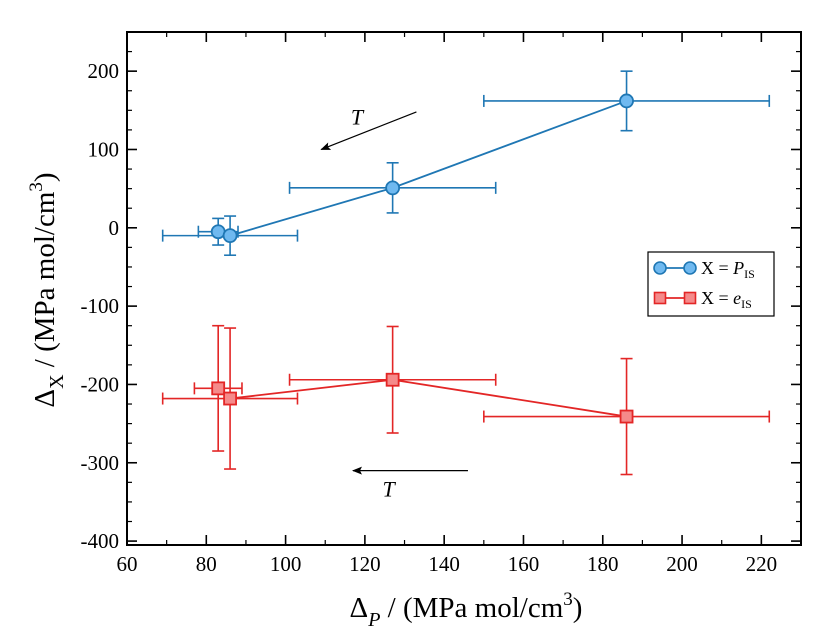 The width and height of the screenshot is (830, 642). What do you see at coordinates (444, 564) in the screenshot?
I see `x-tick-label: 140` at bounding box center [444, 564].